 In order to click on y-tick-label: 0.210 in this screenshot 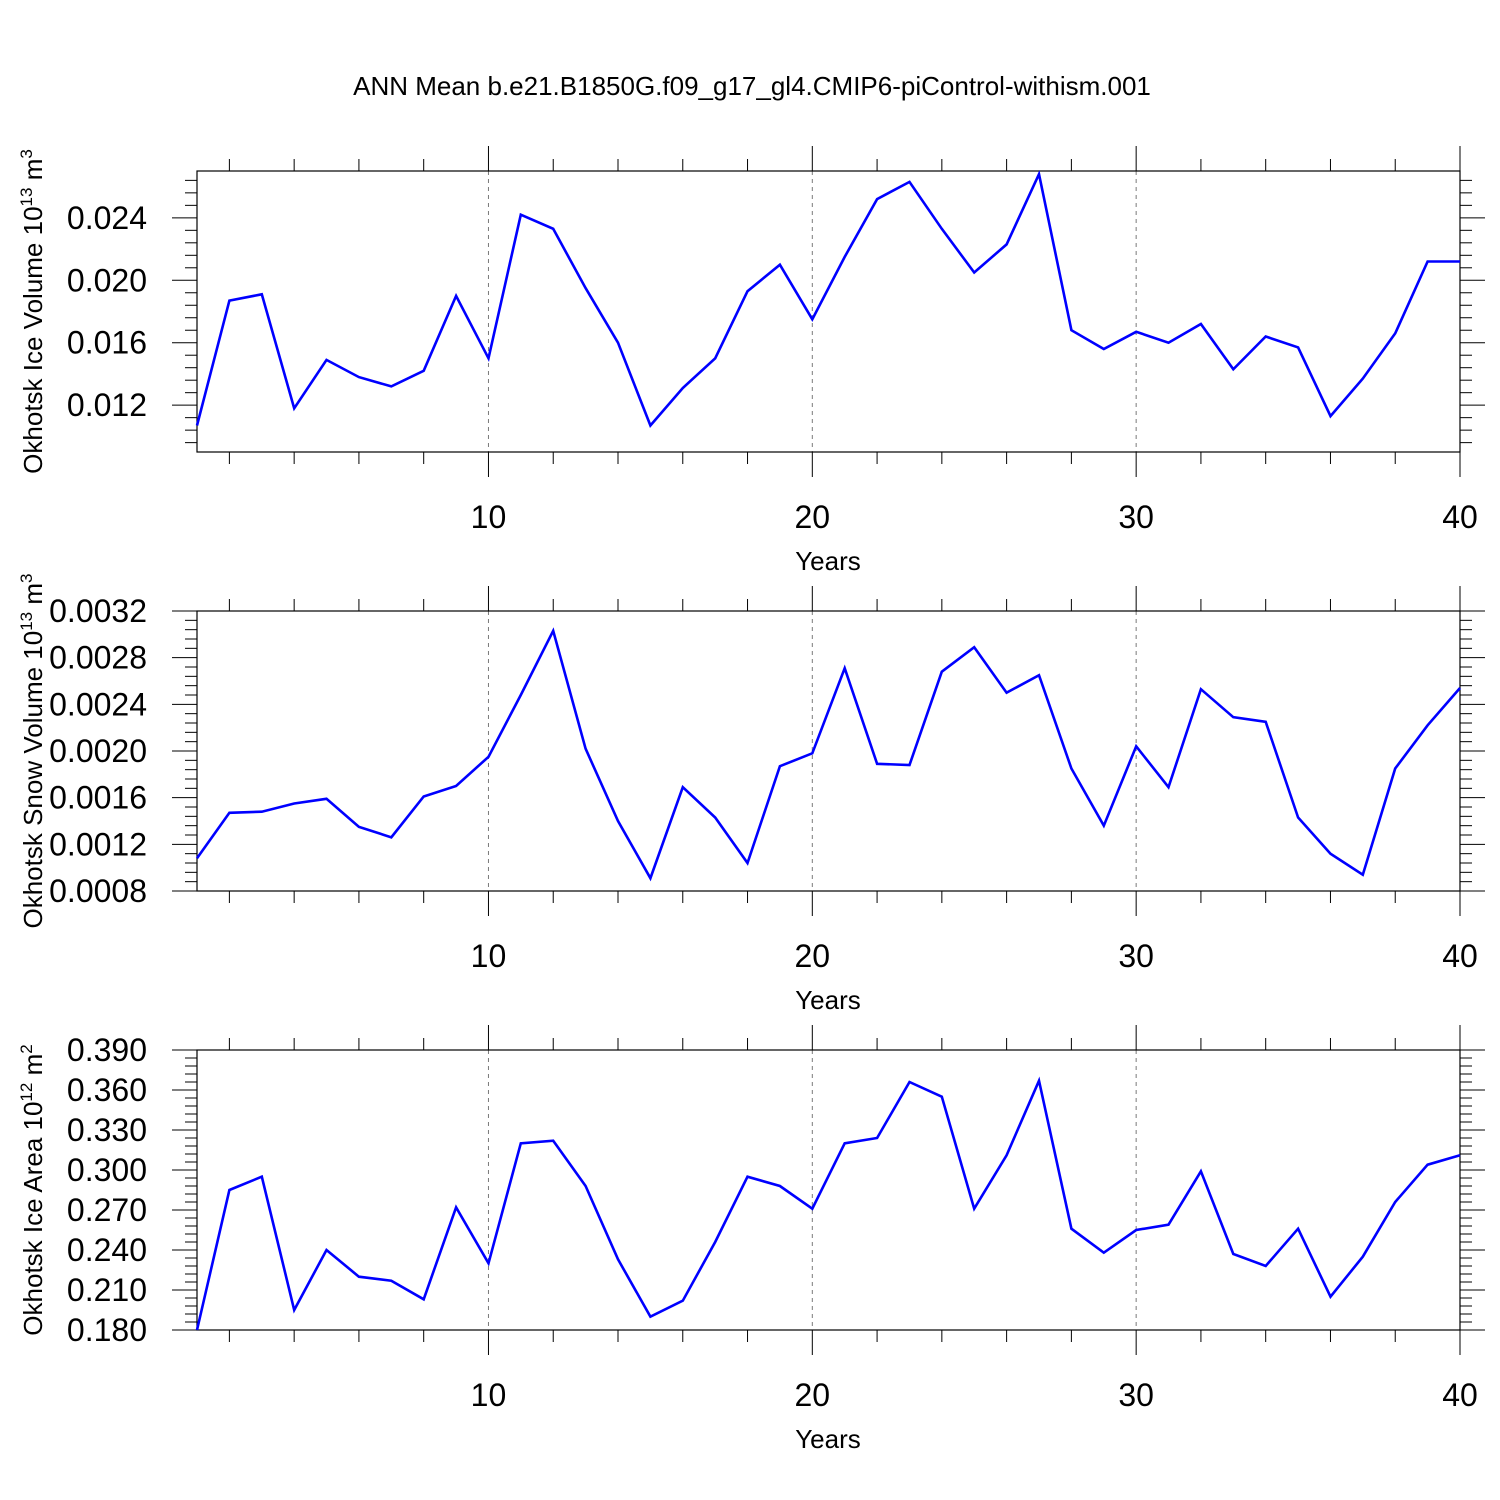, I will do `click(107, 1290)`.